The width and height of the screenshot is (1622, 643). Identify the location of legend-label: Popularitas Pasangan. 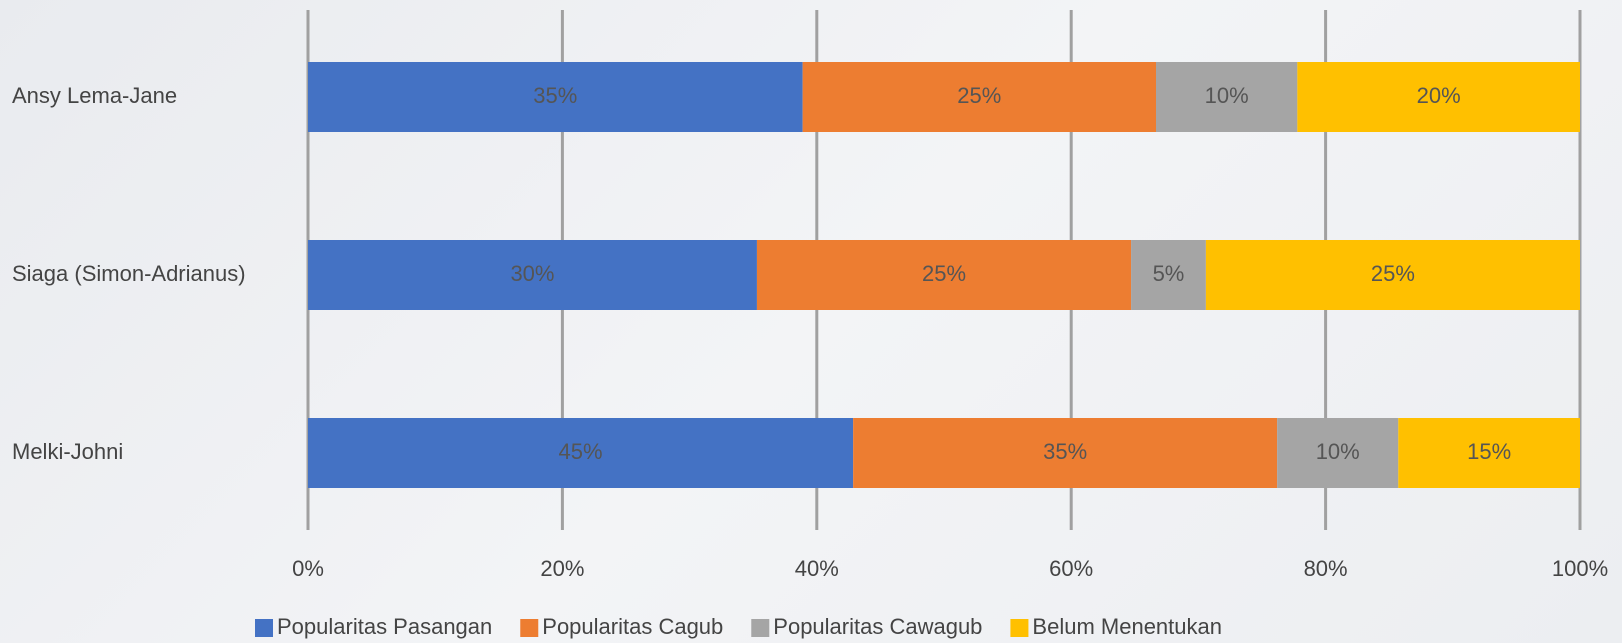
(384, 626).